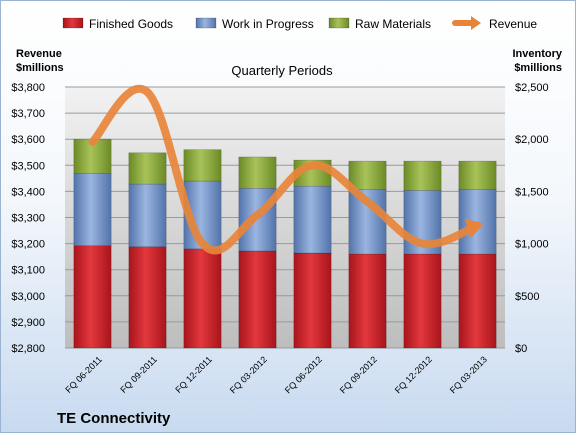 This screenshot has height=433, width=576. Describe the element at coordinates (339, 23) in the screenshot. I see `legend-swatch-raw-materials` at that location.